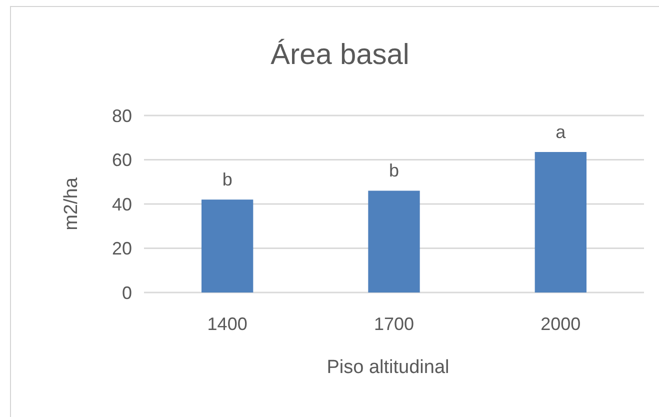 The height and width of the screenshot is (417, 659). What do you see at coordinates (561, 132) in the screenshot?
I see `annotation: a` at bounding box center [561, 132].